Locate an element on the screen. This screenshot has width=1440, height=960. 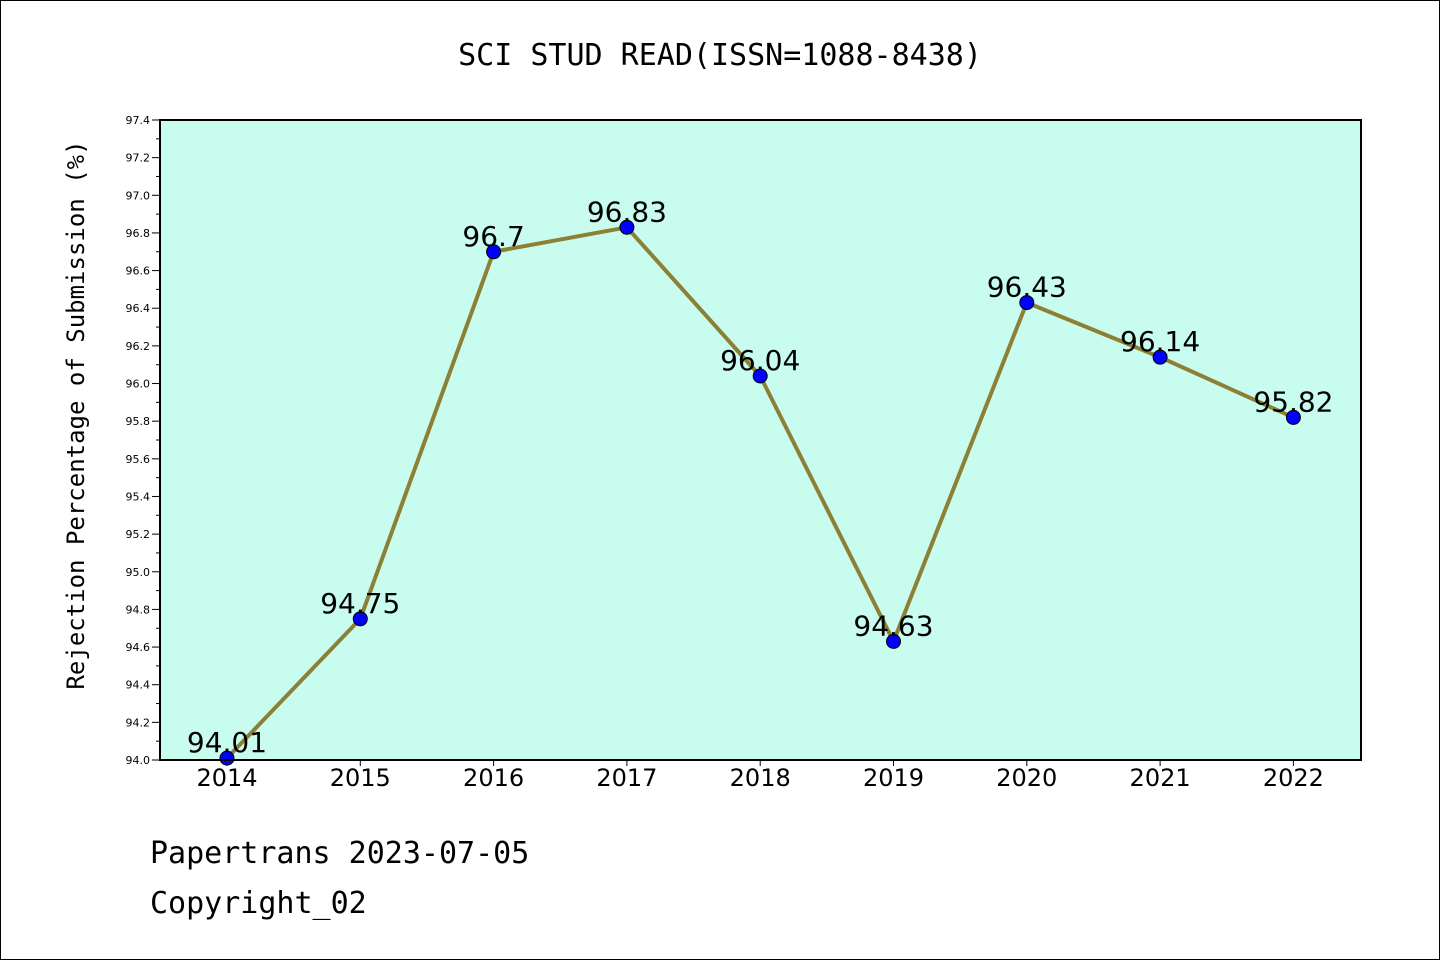
x-tick-label: 2016 is located at coordinates (493, 778).